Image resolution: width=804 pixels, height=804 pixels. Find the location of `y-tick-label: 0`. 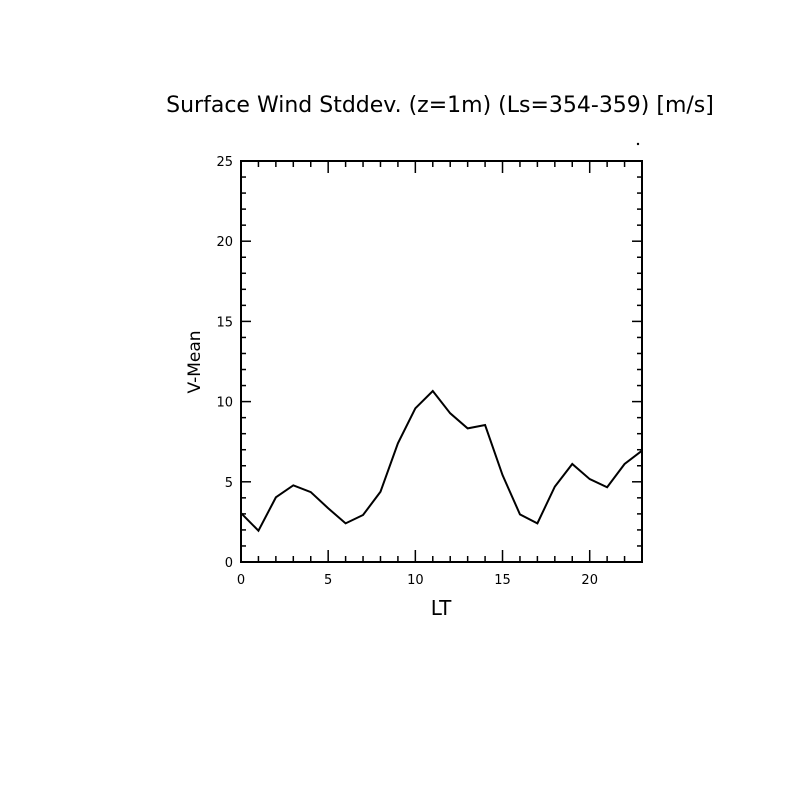

y-tick-label: 0 is located at coordinates (229, 563).